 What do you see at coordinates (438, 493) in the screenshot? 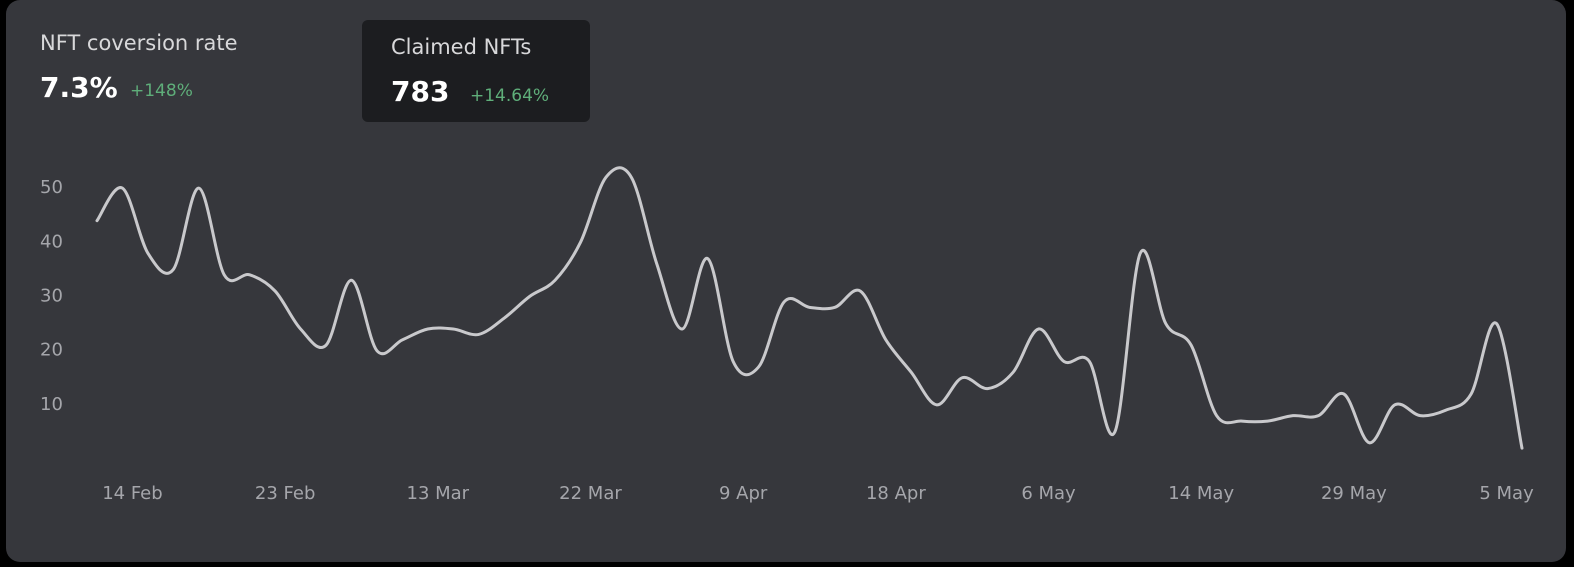
I see `x-tick-label: 13 Mar` at bounding box center [438, 493].